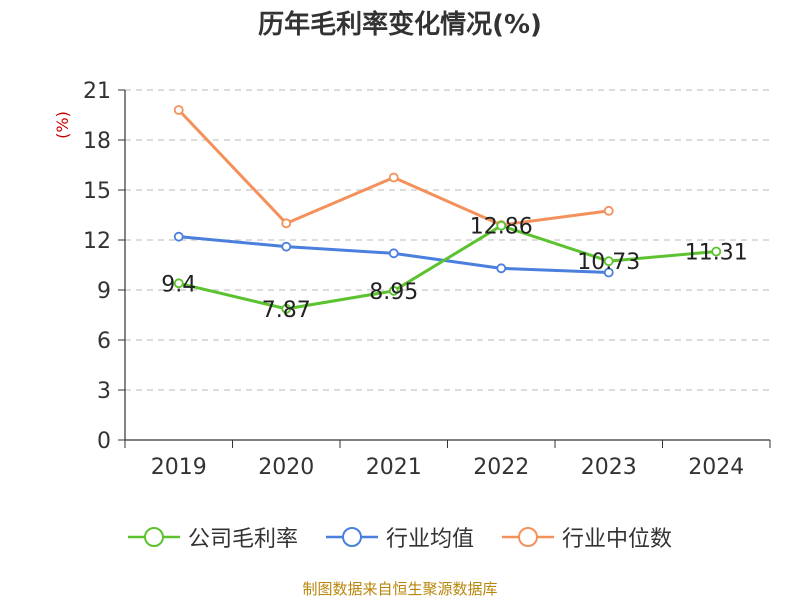  I want to click on data-label: 11.31, so click(716, 253).